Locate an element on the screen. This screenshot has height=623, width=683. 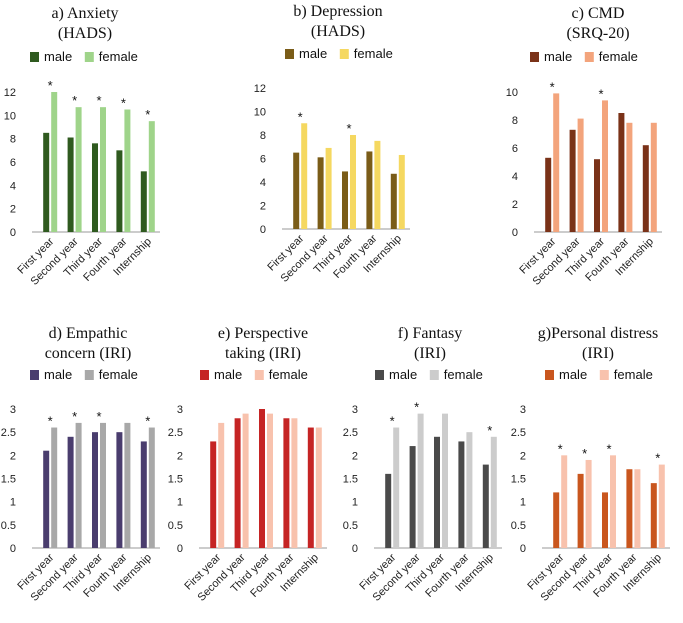
y-tick-label: 3 is located at coordinates (13, 410).